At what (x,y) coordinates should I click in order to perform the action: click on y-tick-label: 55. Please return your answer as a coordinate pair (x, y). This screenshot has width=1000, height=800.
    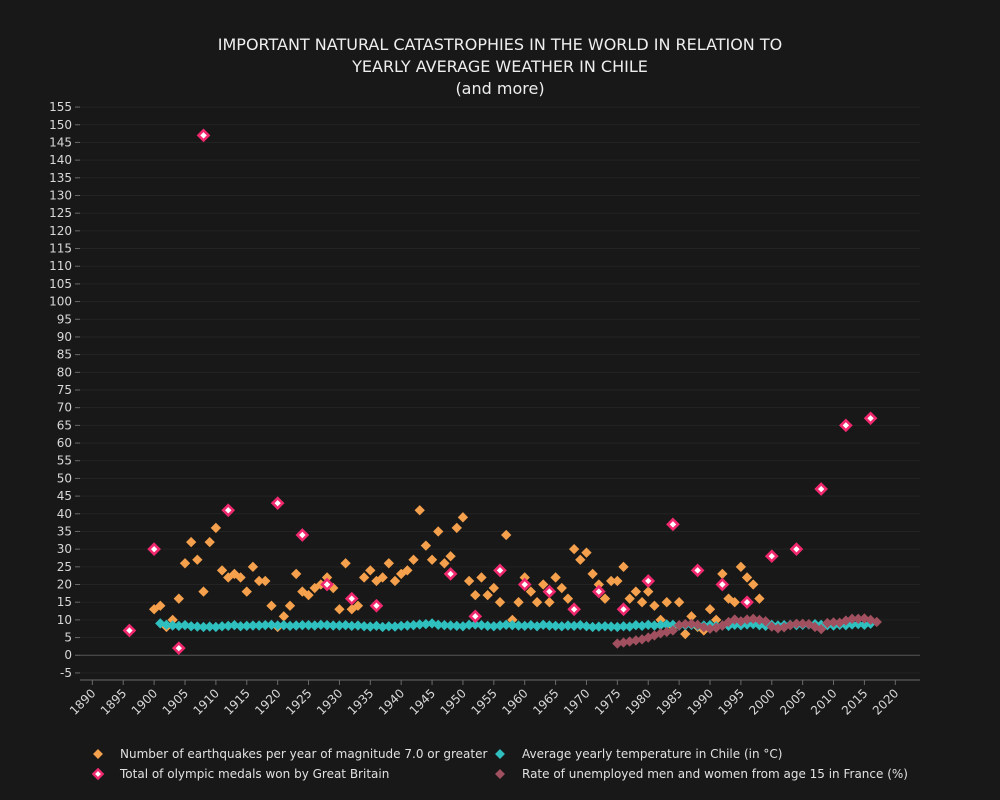
    Looking at the image, I should click on (64, 461).